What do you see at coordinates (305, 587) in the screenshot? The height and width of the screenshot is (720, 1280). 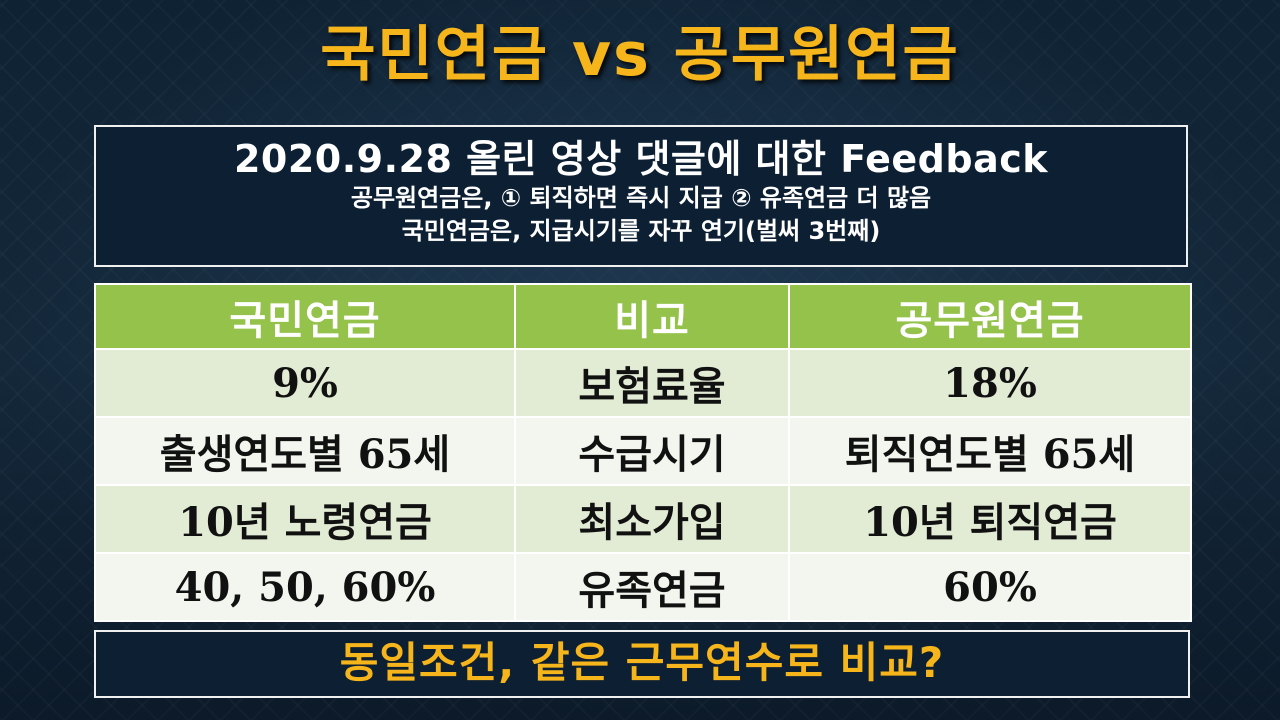 I see `cell-national-value: 40, 50, 60%` at bounding box center [305, 587].